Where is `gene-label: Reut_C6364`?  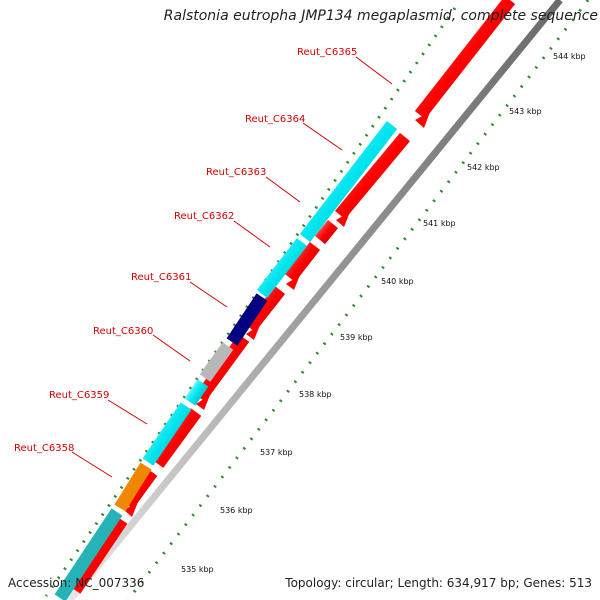 gene-label: Reut_C6364 is located at coordinates (275, 119).